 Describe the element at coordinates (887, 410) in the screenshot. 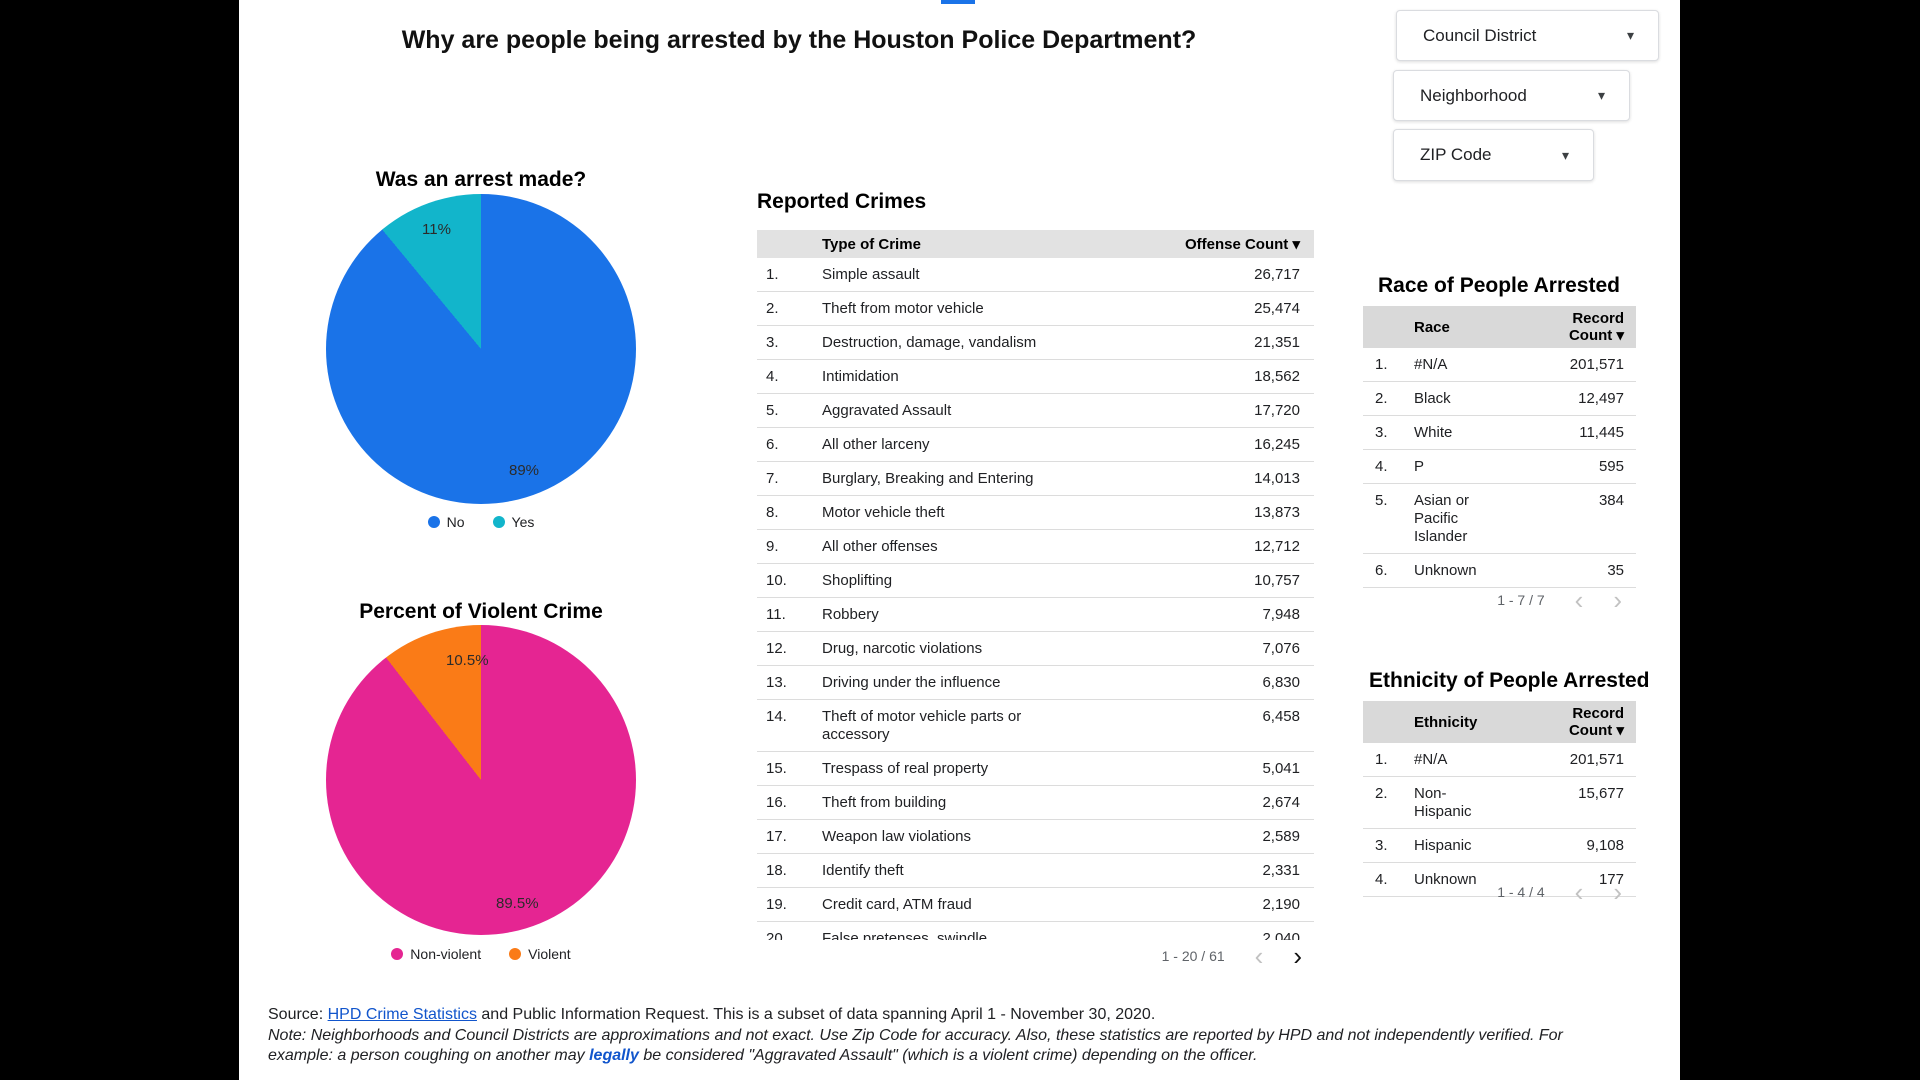

I see `row-label: Aggravated Assault` at that location.